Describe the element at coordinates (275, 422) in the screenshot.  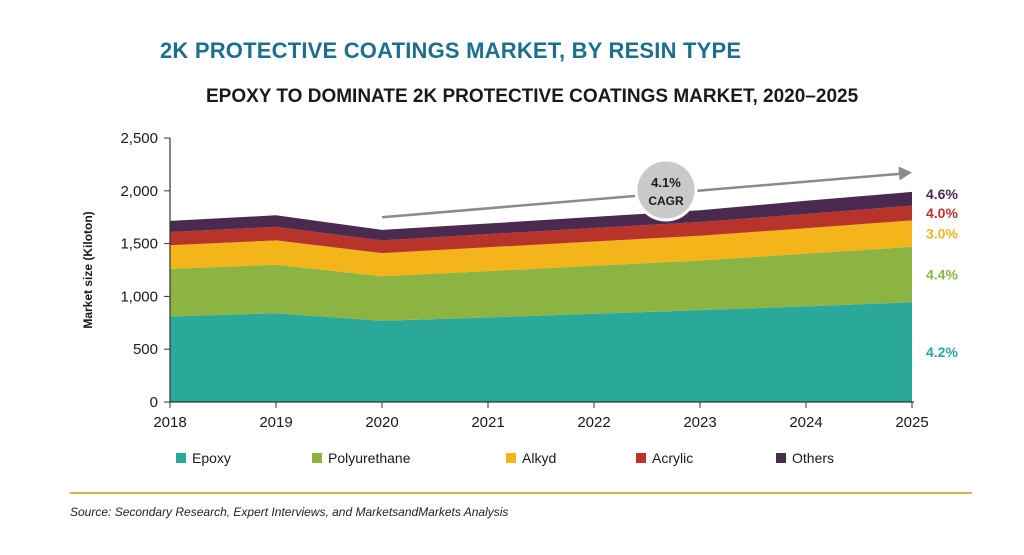
I see `x-tick-label: 2019` at that location.